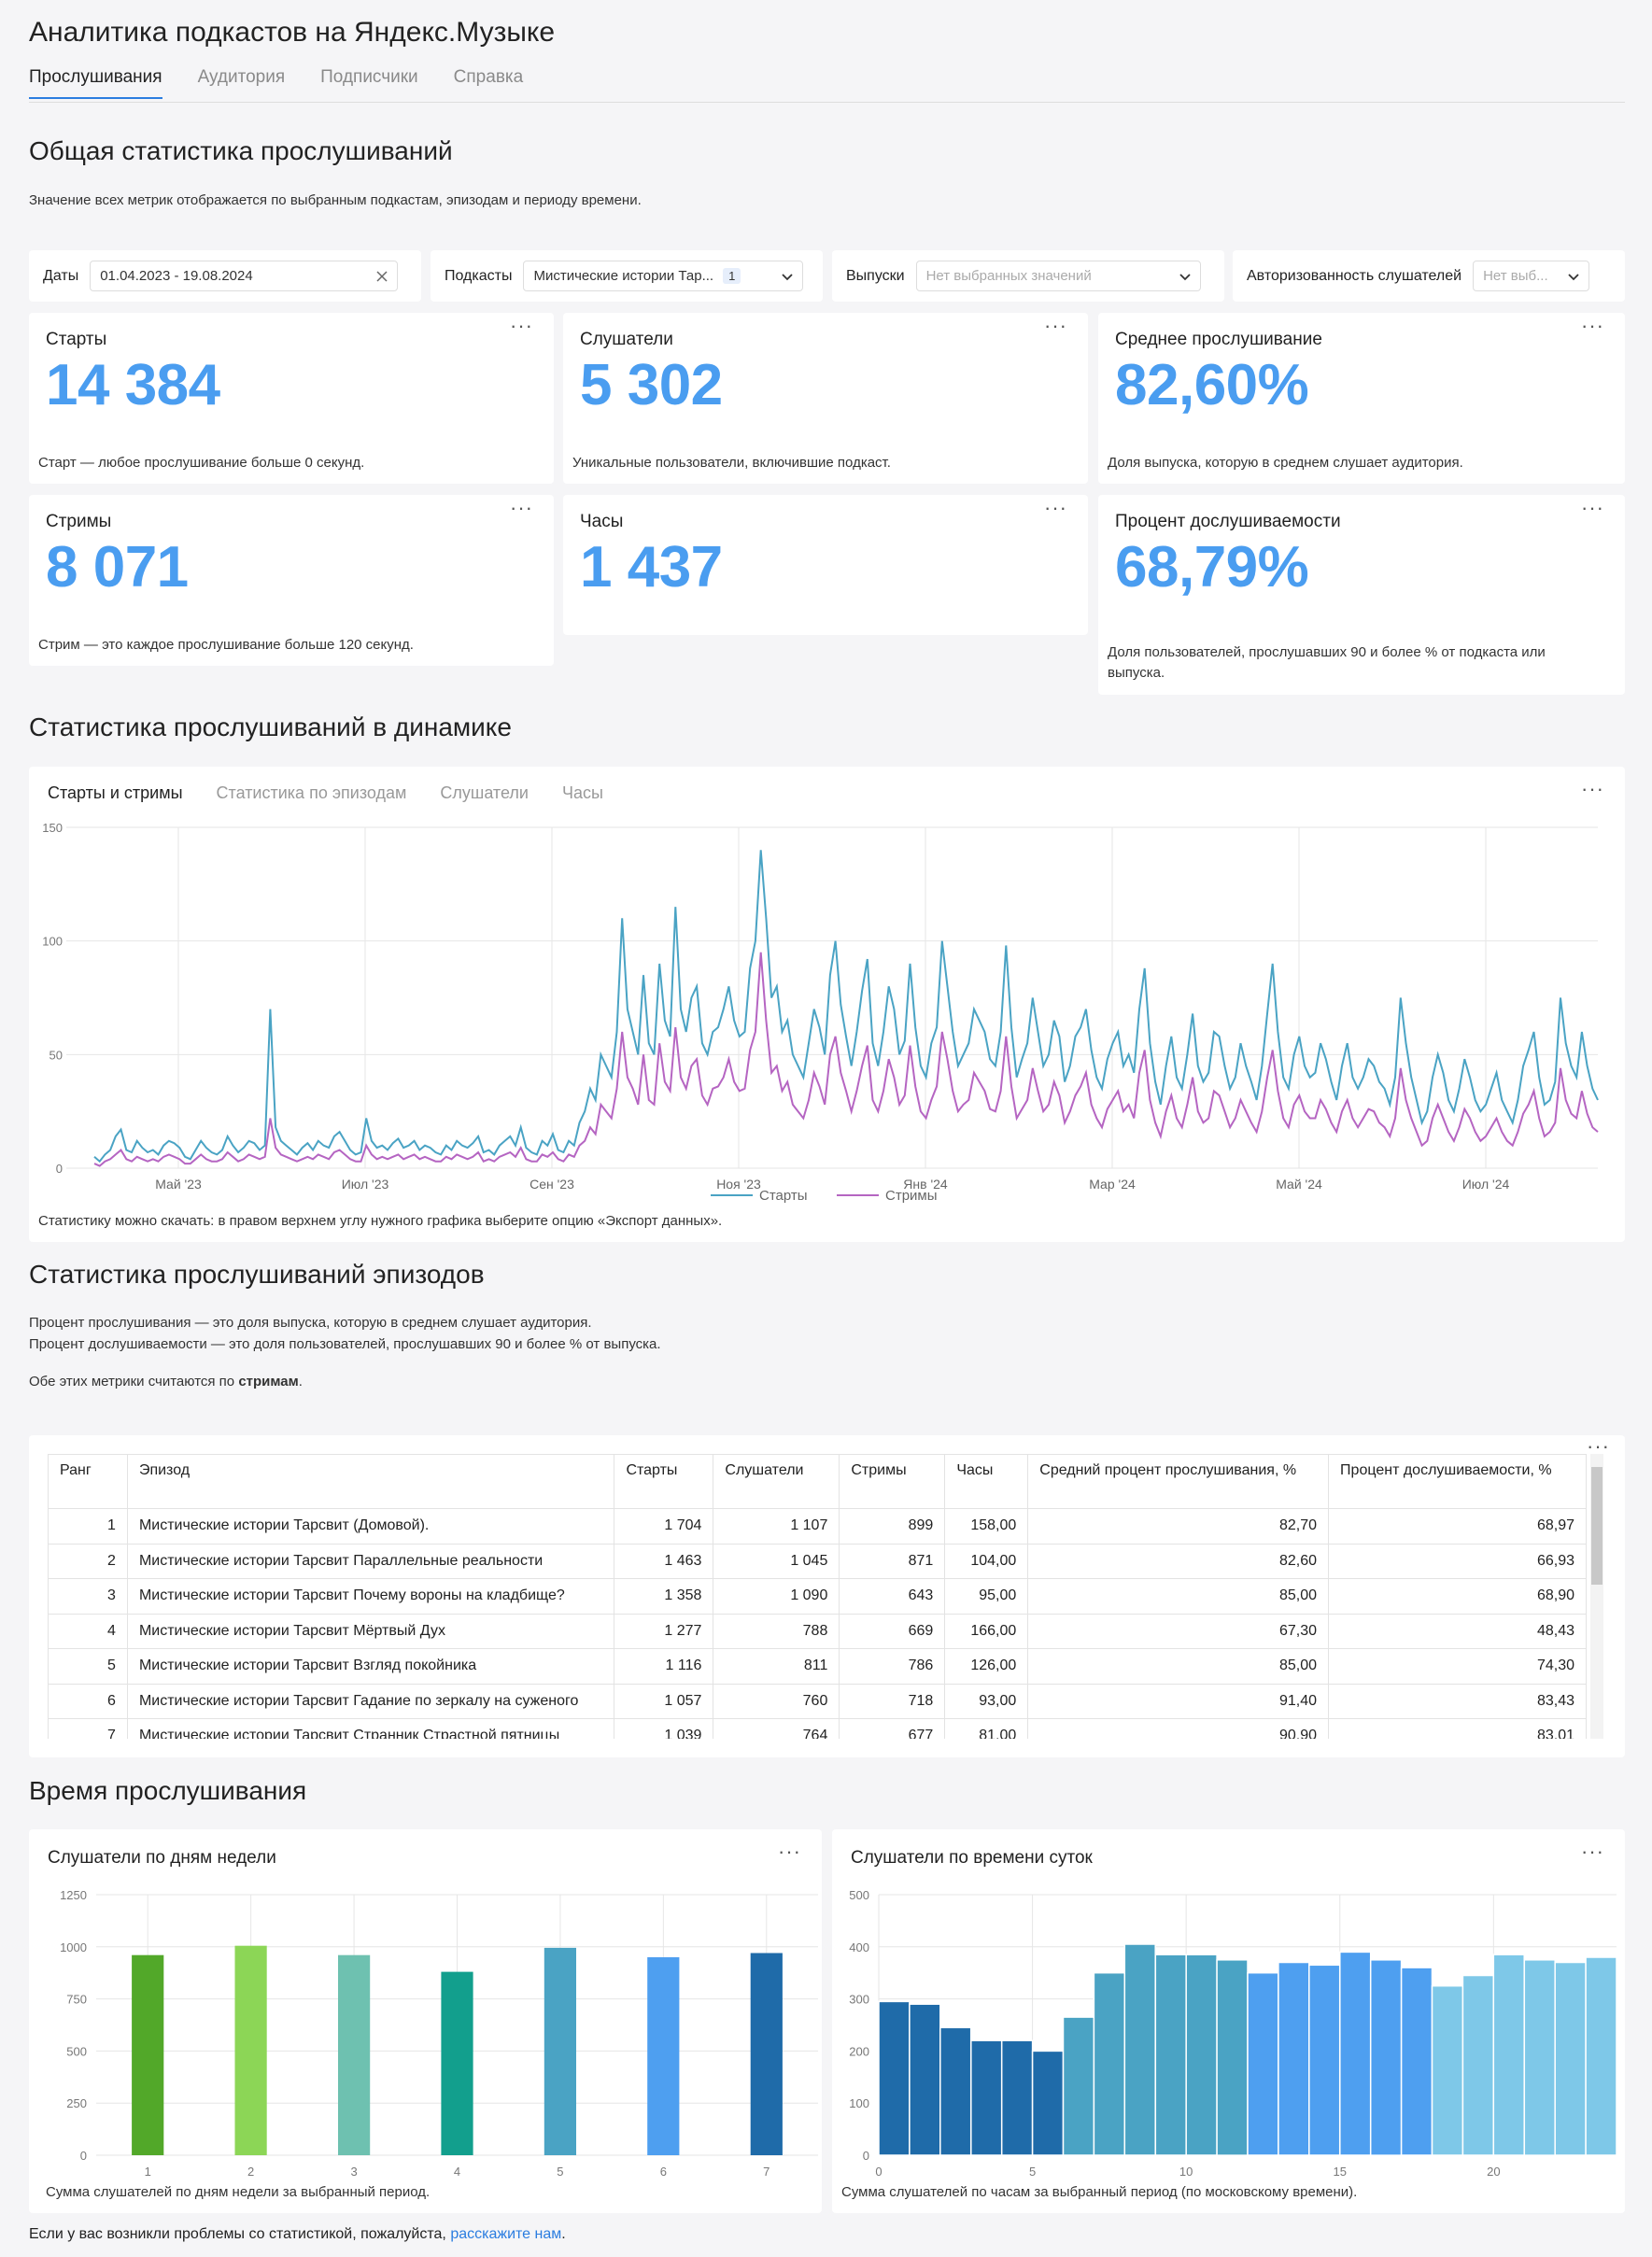  What do you see at coordinates (1178, 1596) in the screenshot?
I see `table-cell: 85,00` at bounding box center [1178, 1596].